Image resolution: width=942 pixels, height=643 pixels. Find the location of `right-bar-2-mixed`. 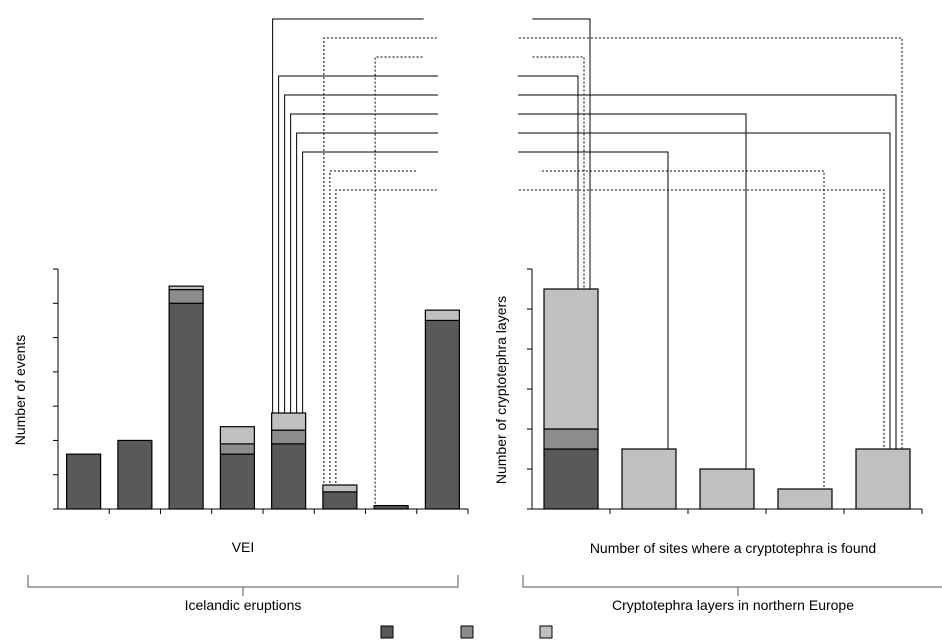

right-bar-2-mixed is located at coordinates (571, 439).